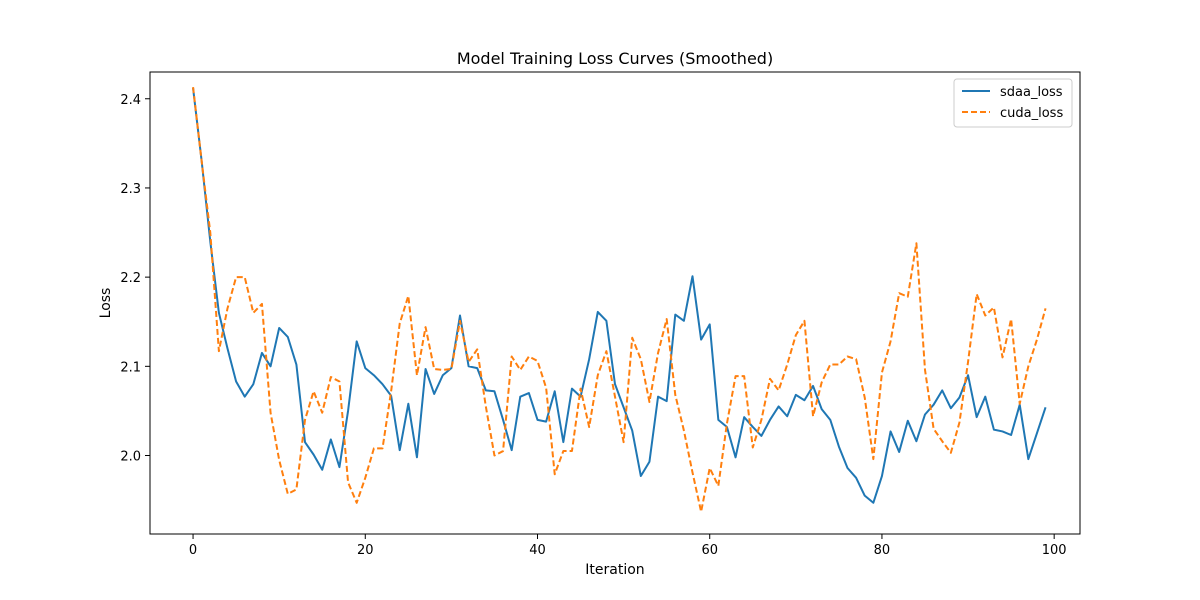 This screenshot has height=600, width=1200. I want to click on y-axis-label: Loss, so click(106, 303).